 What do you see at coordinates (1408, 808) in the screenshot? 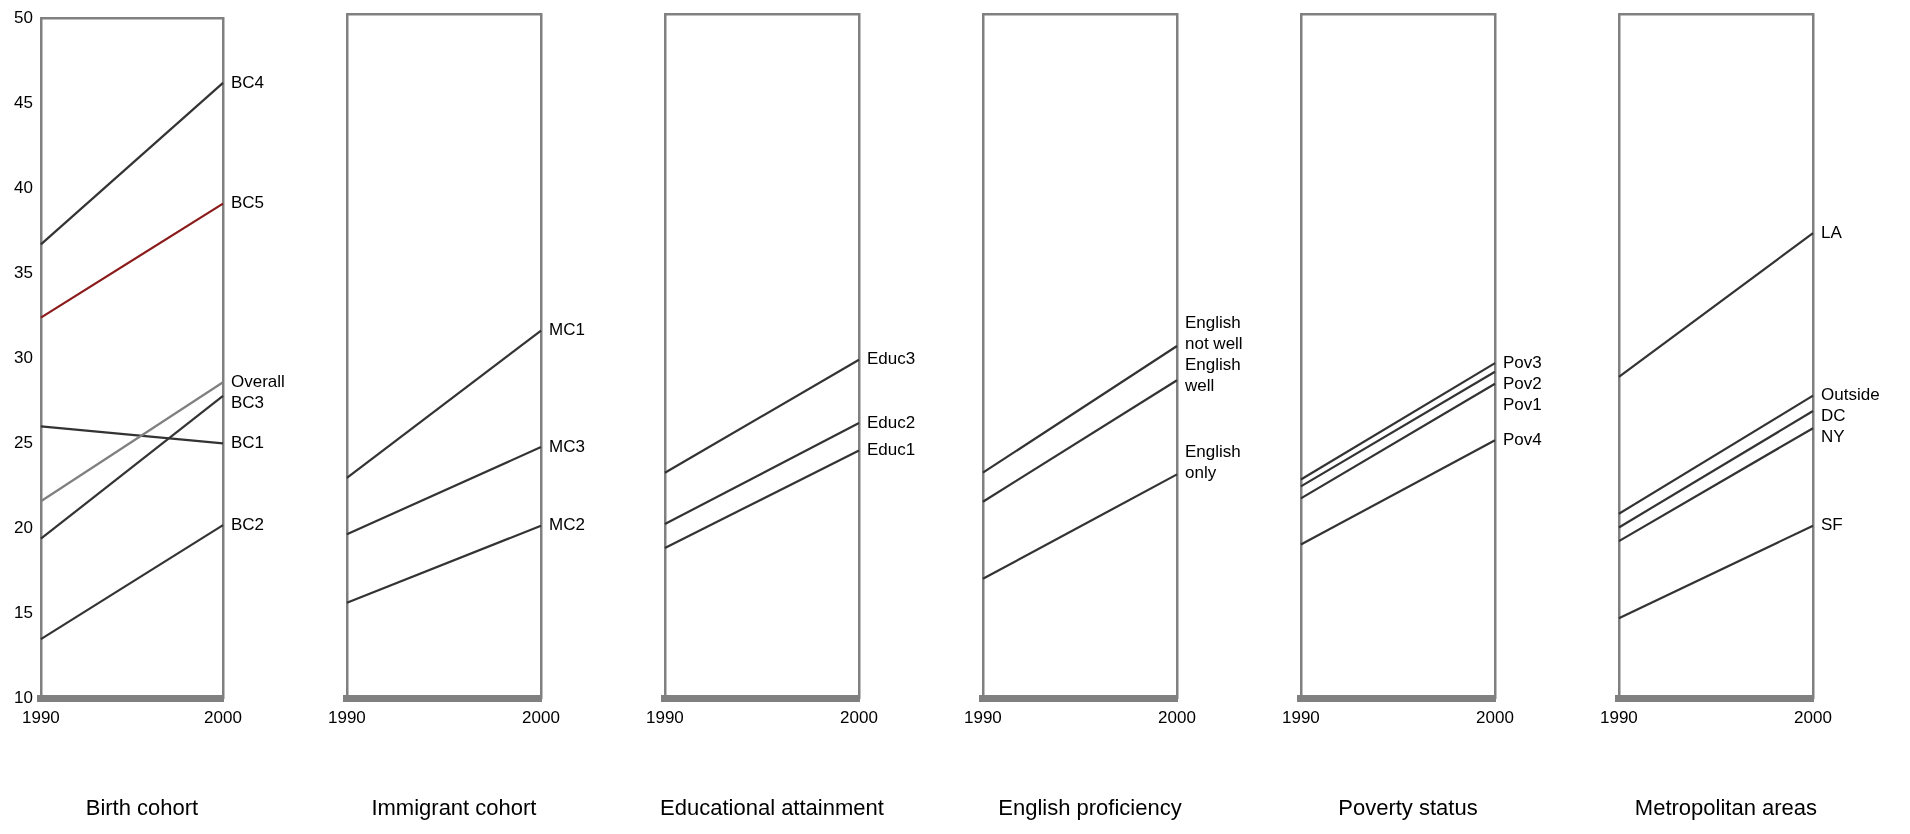
I see `x-axis-title: Poverty status` at bounding box center [1408, 808].